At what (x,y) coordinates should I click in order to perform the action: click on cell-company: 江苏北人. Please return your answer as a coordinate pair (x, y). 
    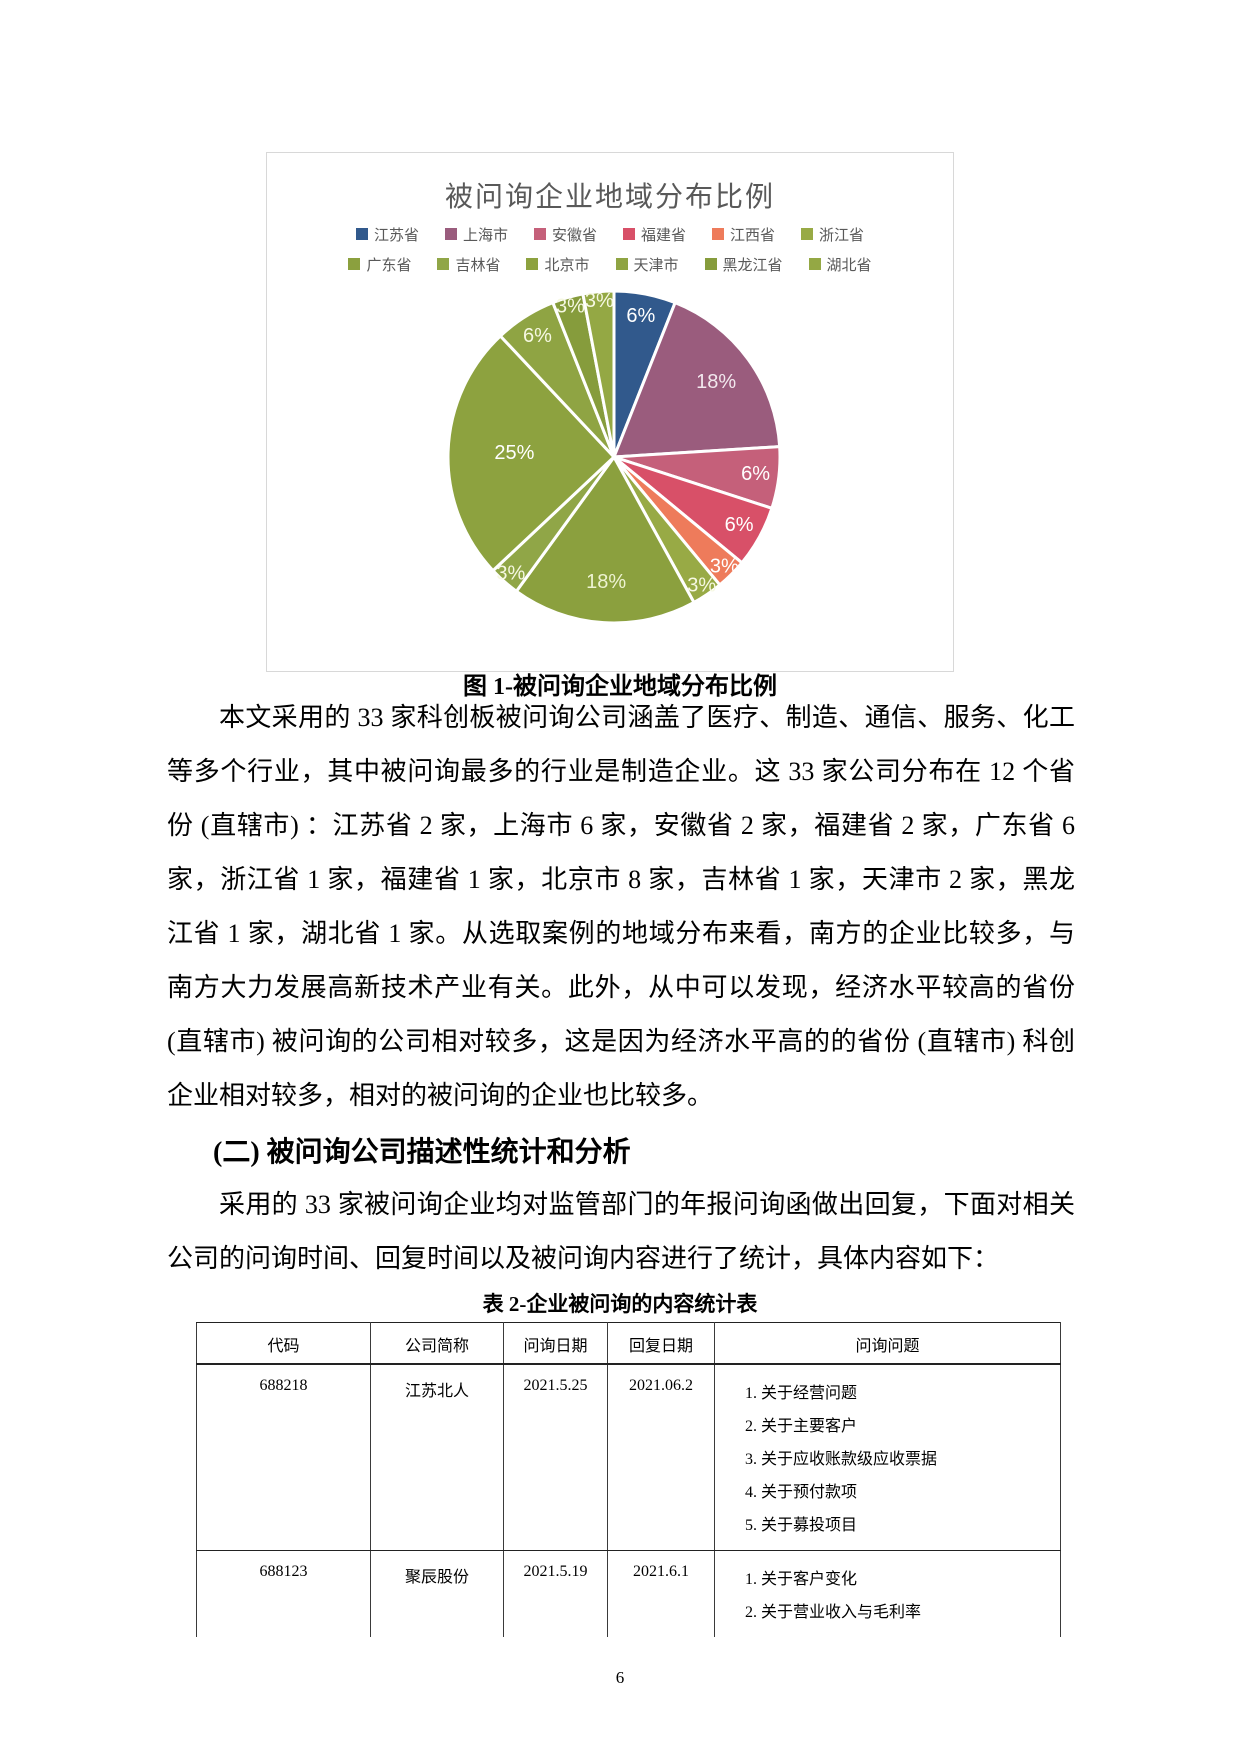
    Looking at the image, I should click on (437, 1457).